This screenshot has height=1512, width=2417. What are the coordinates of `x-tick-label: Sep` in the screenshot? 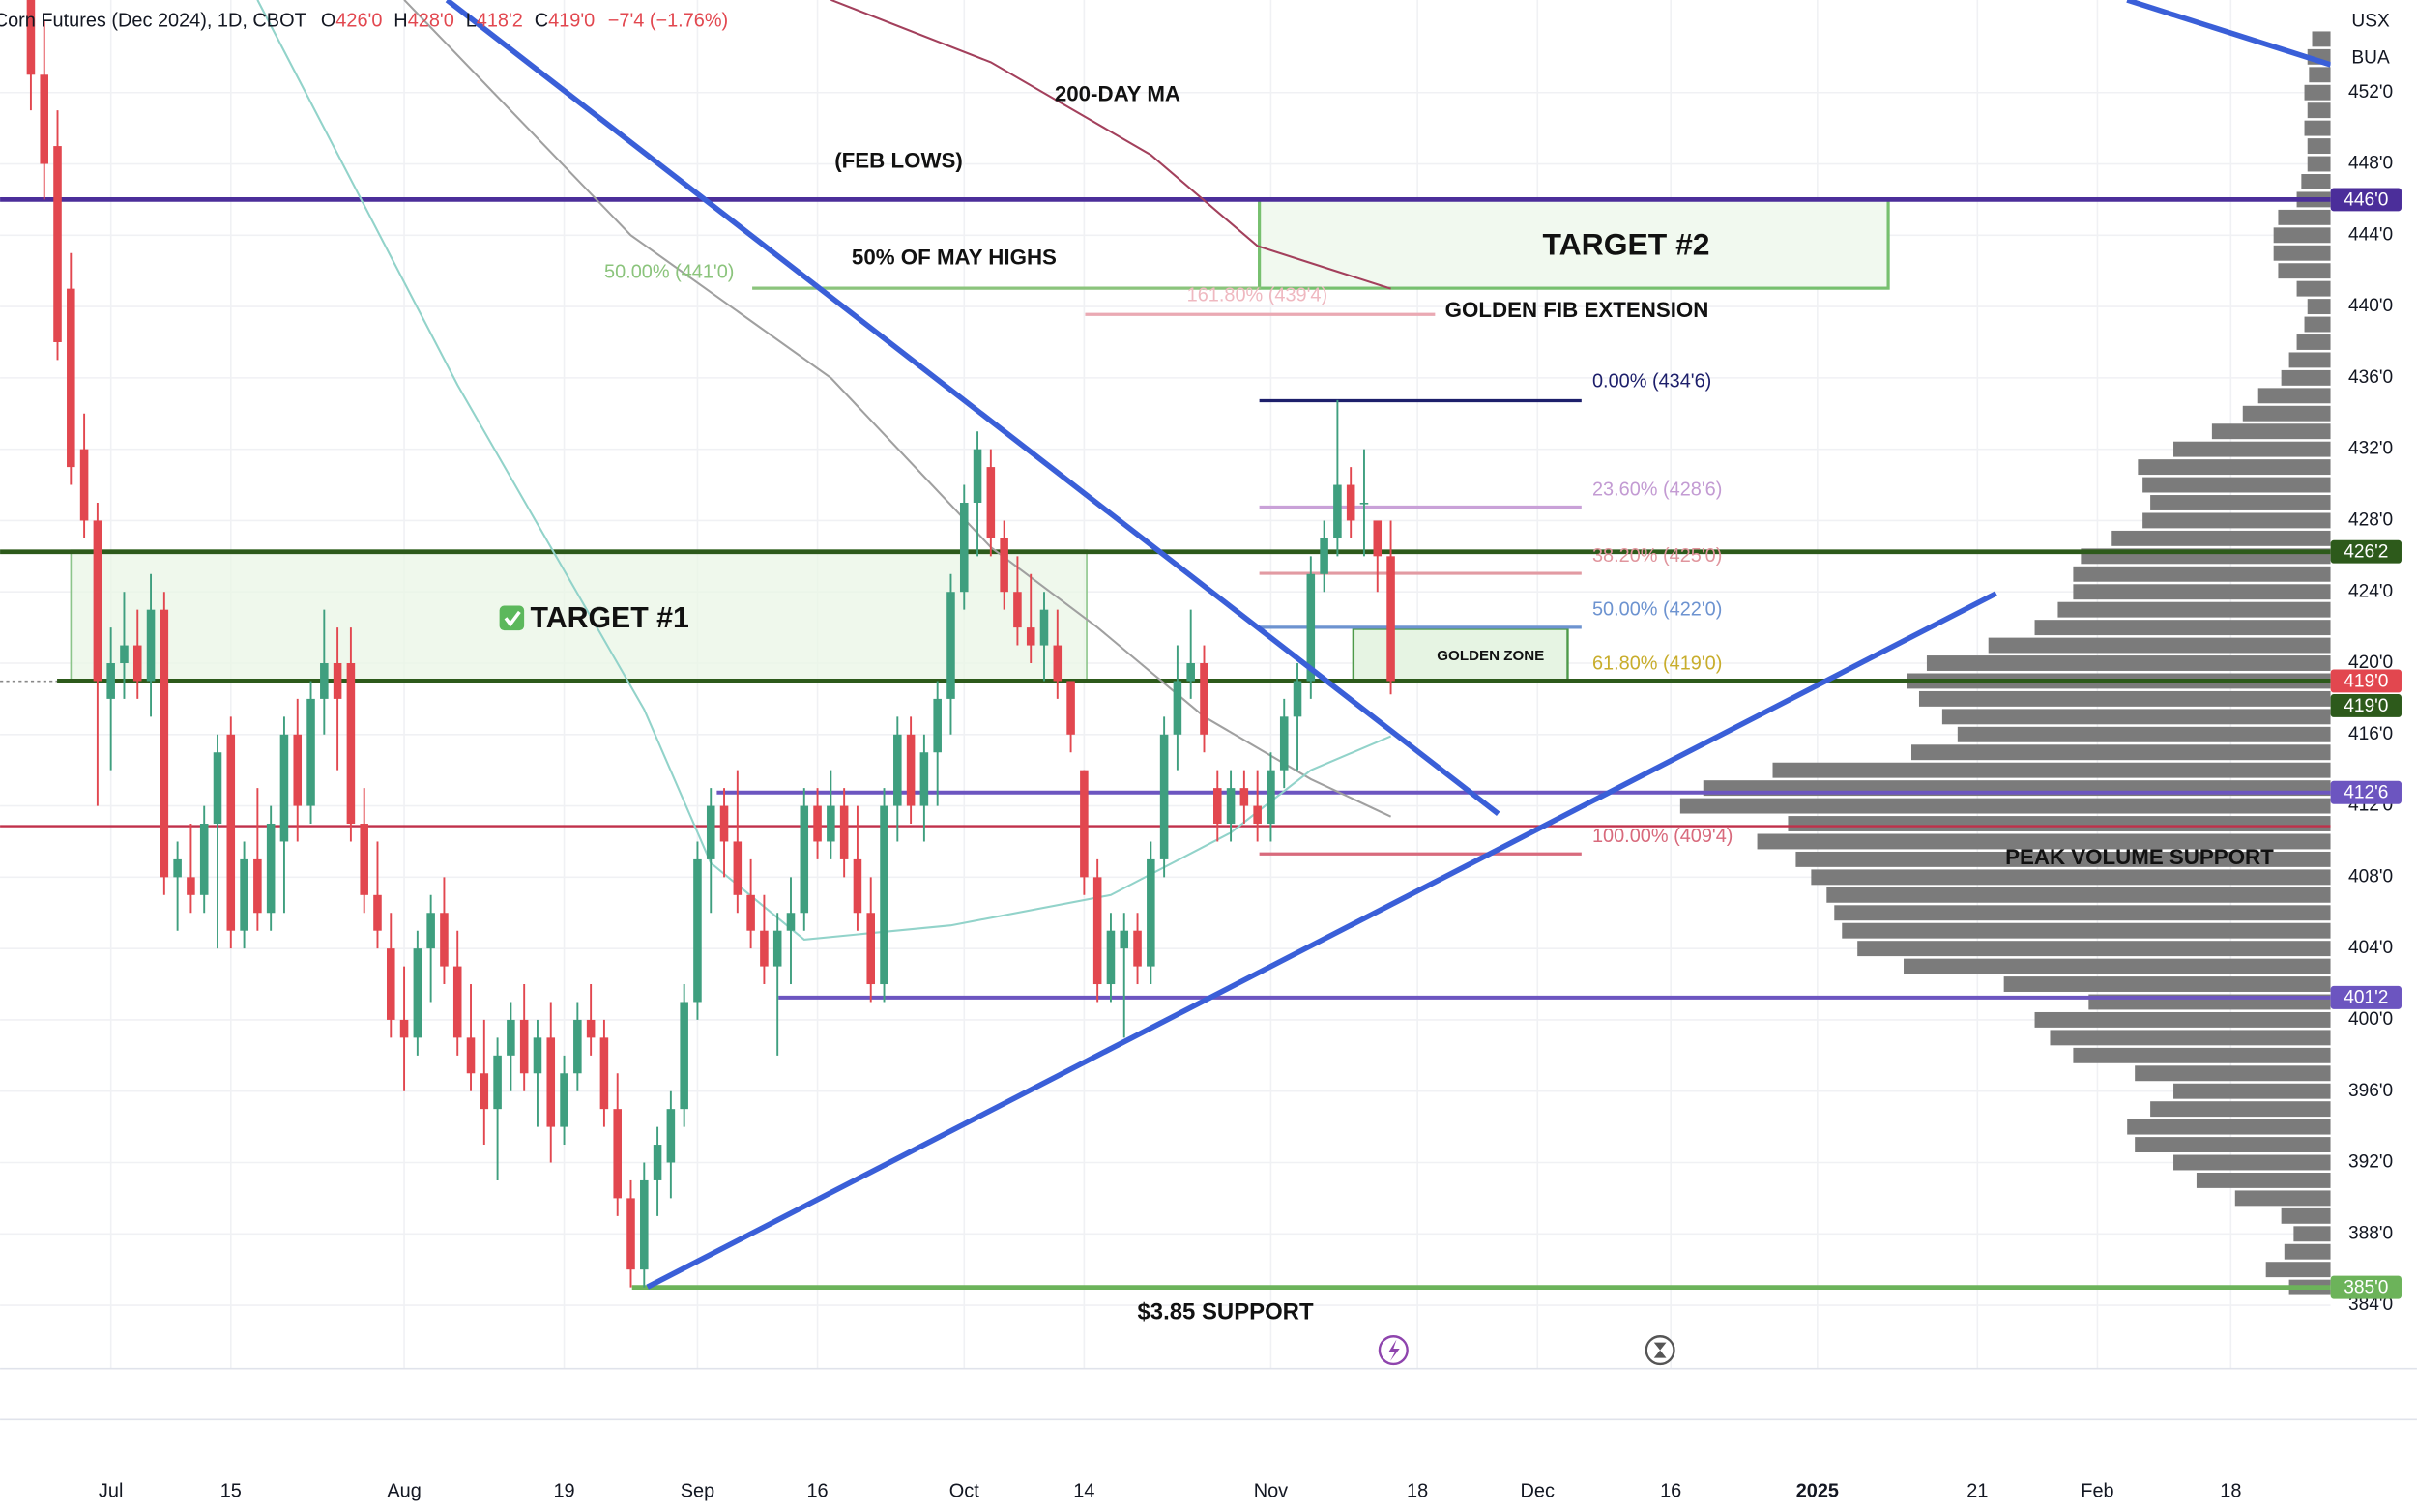 It's located at (697, 1491).